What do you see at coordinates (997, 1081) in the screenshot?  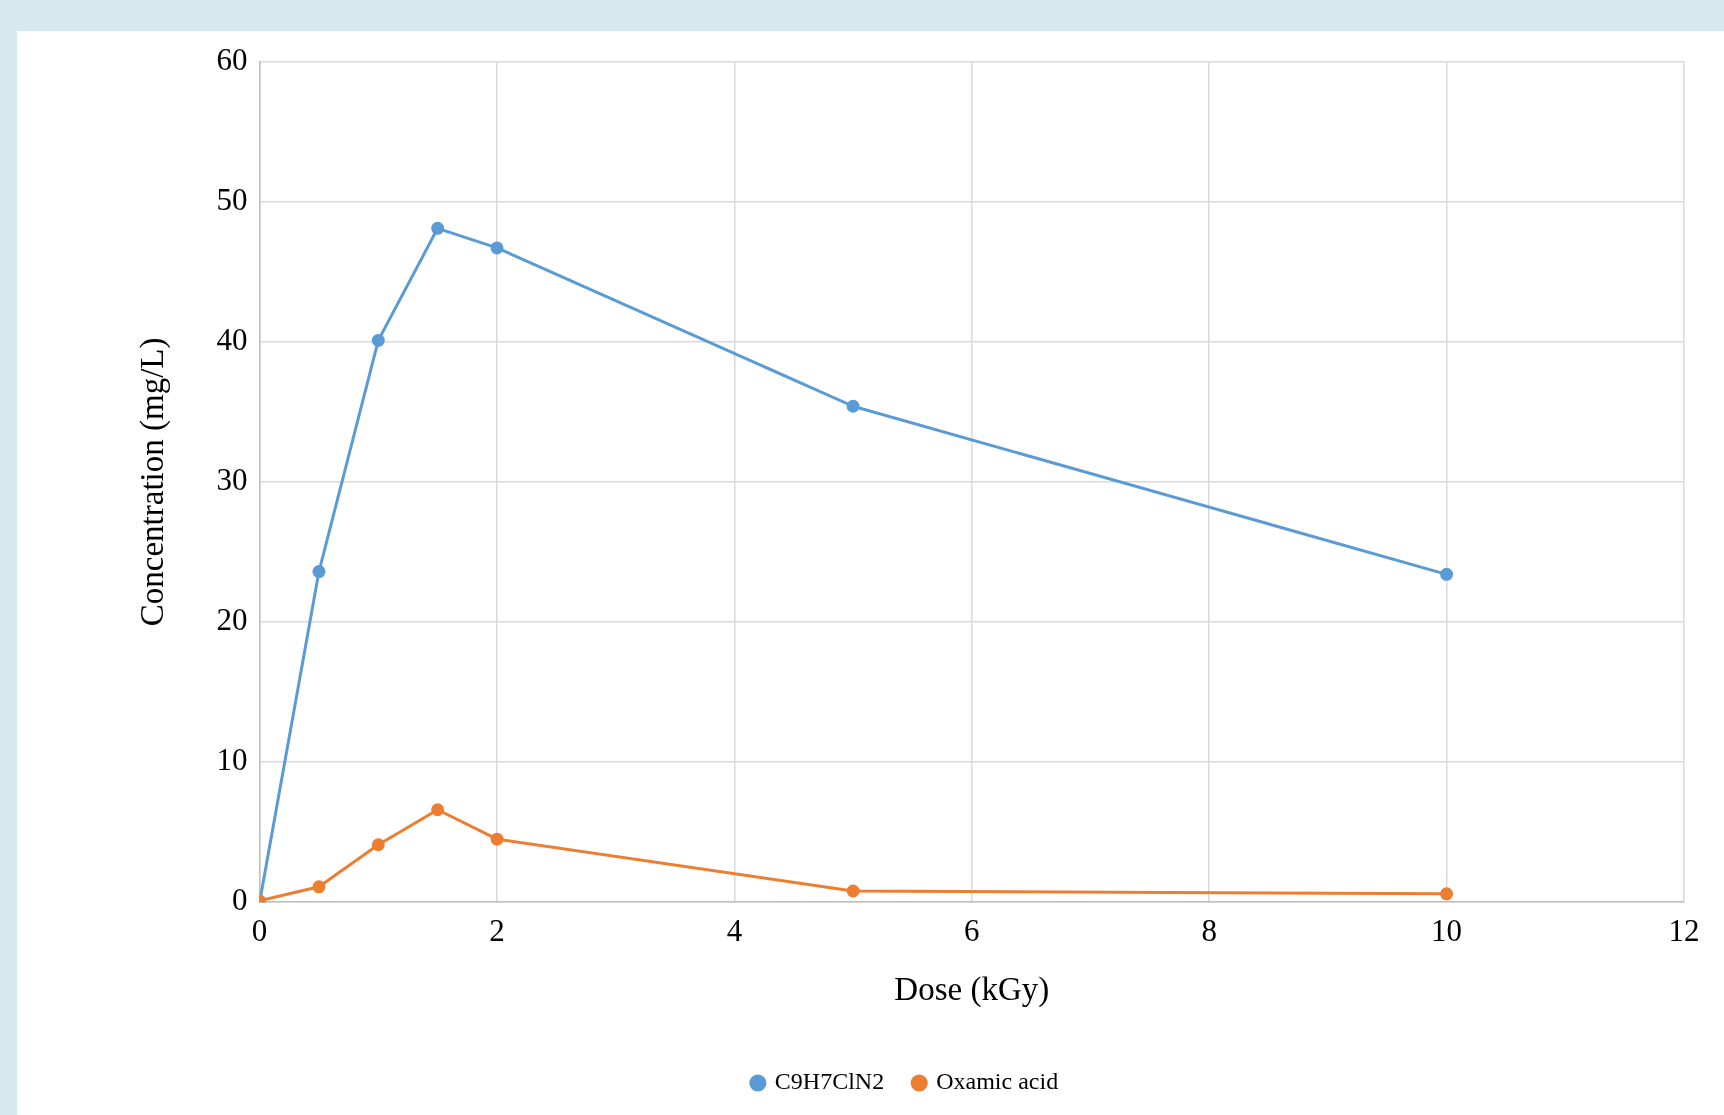 I see `legend-label: Oxamic acid` at bounding box center [997, 1081].